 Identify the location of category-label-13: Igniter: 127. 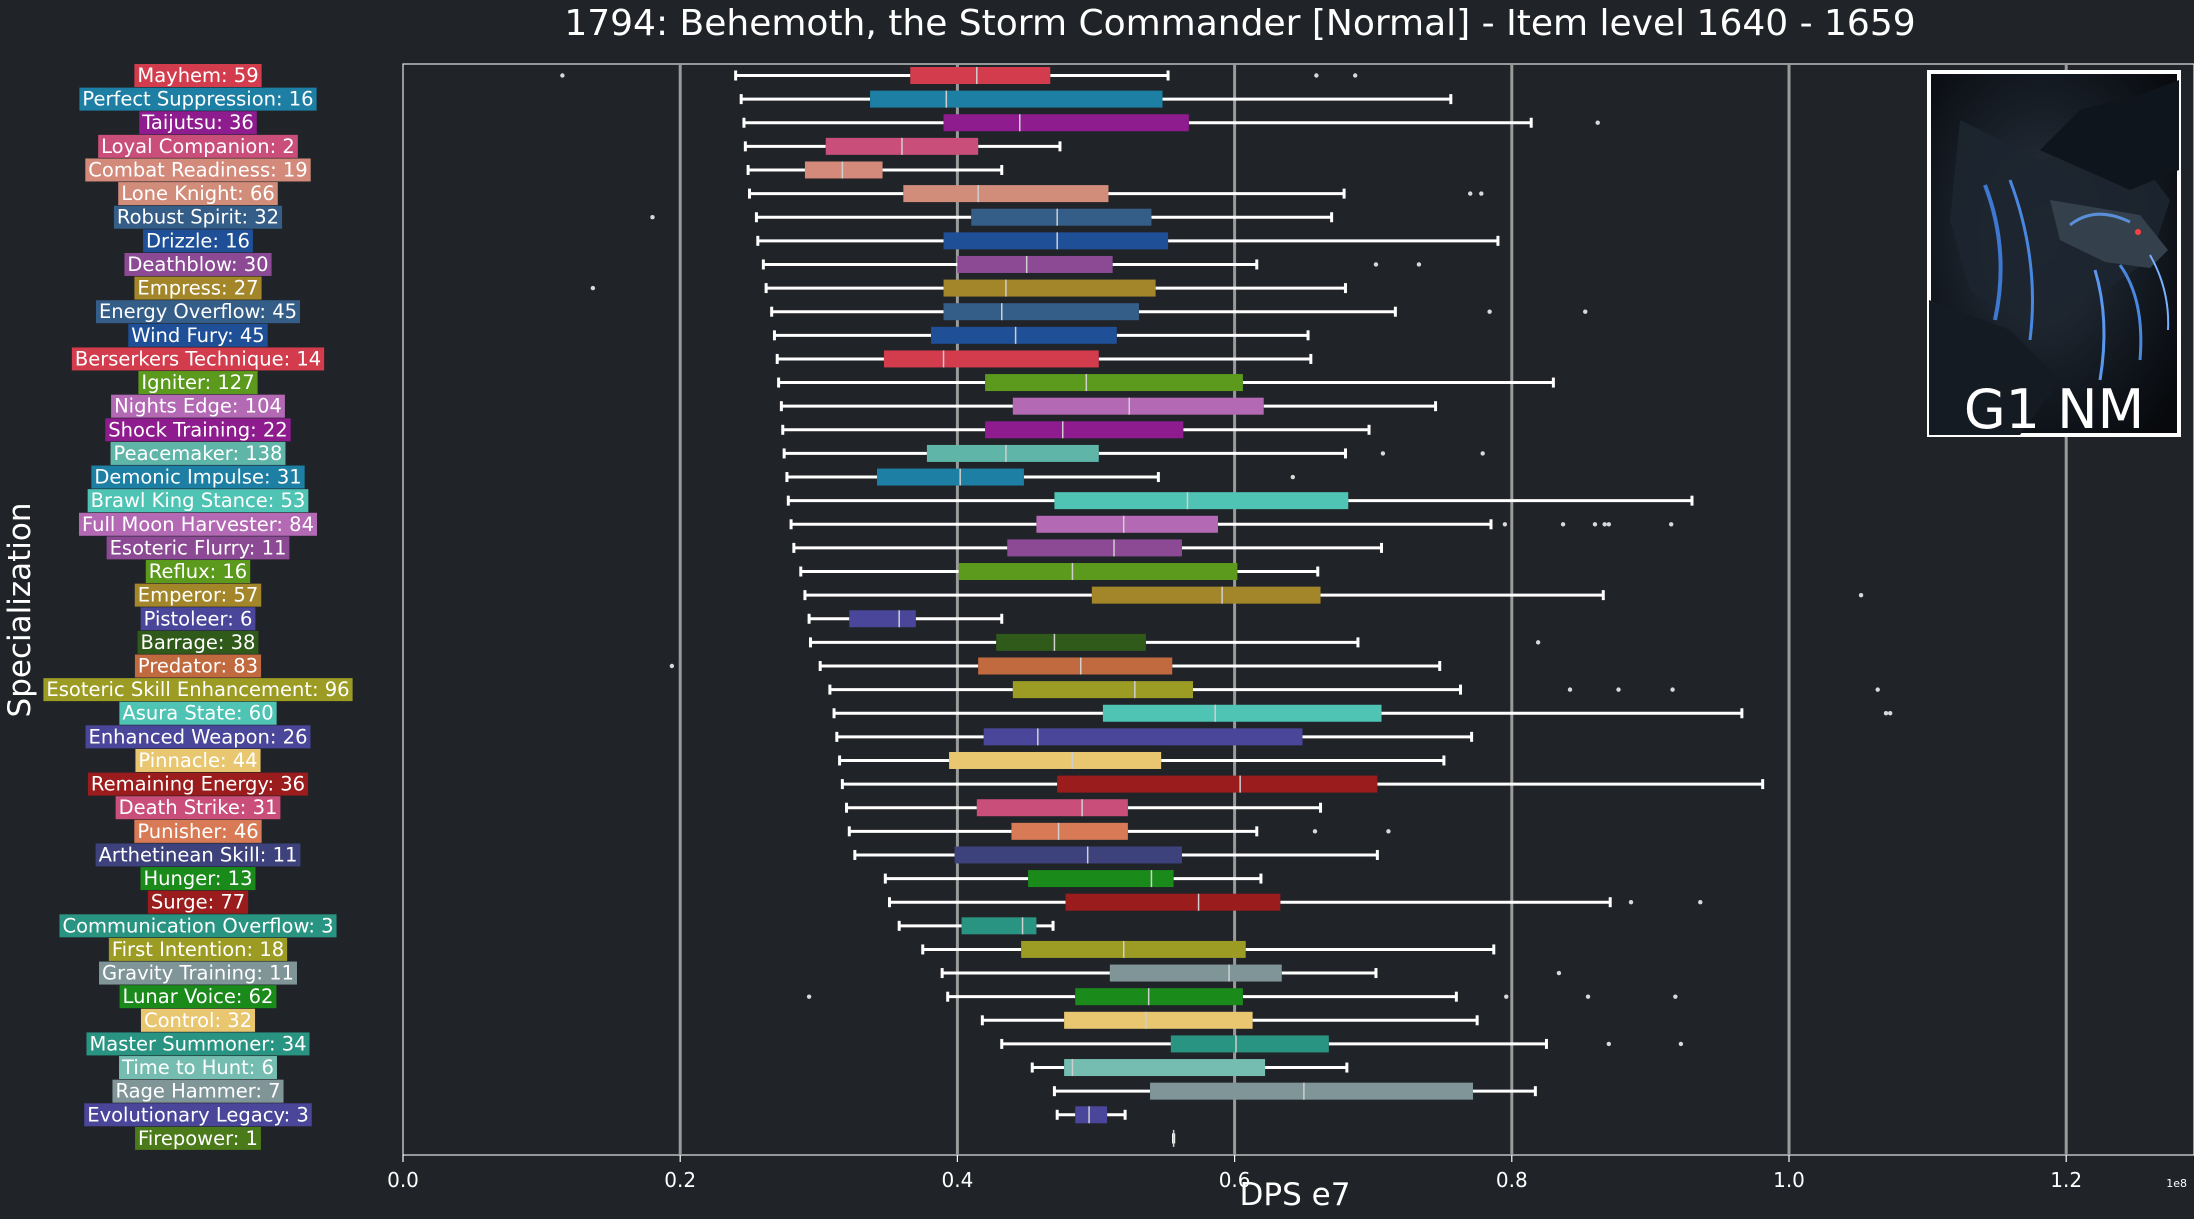
(198, 383).